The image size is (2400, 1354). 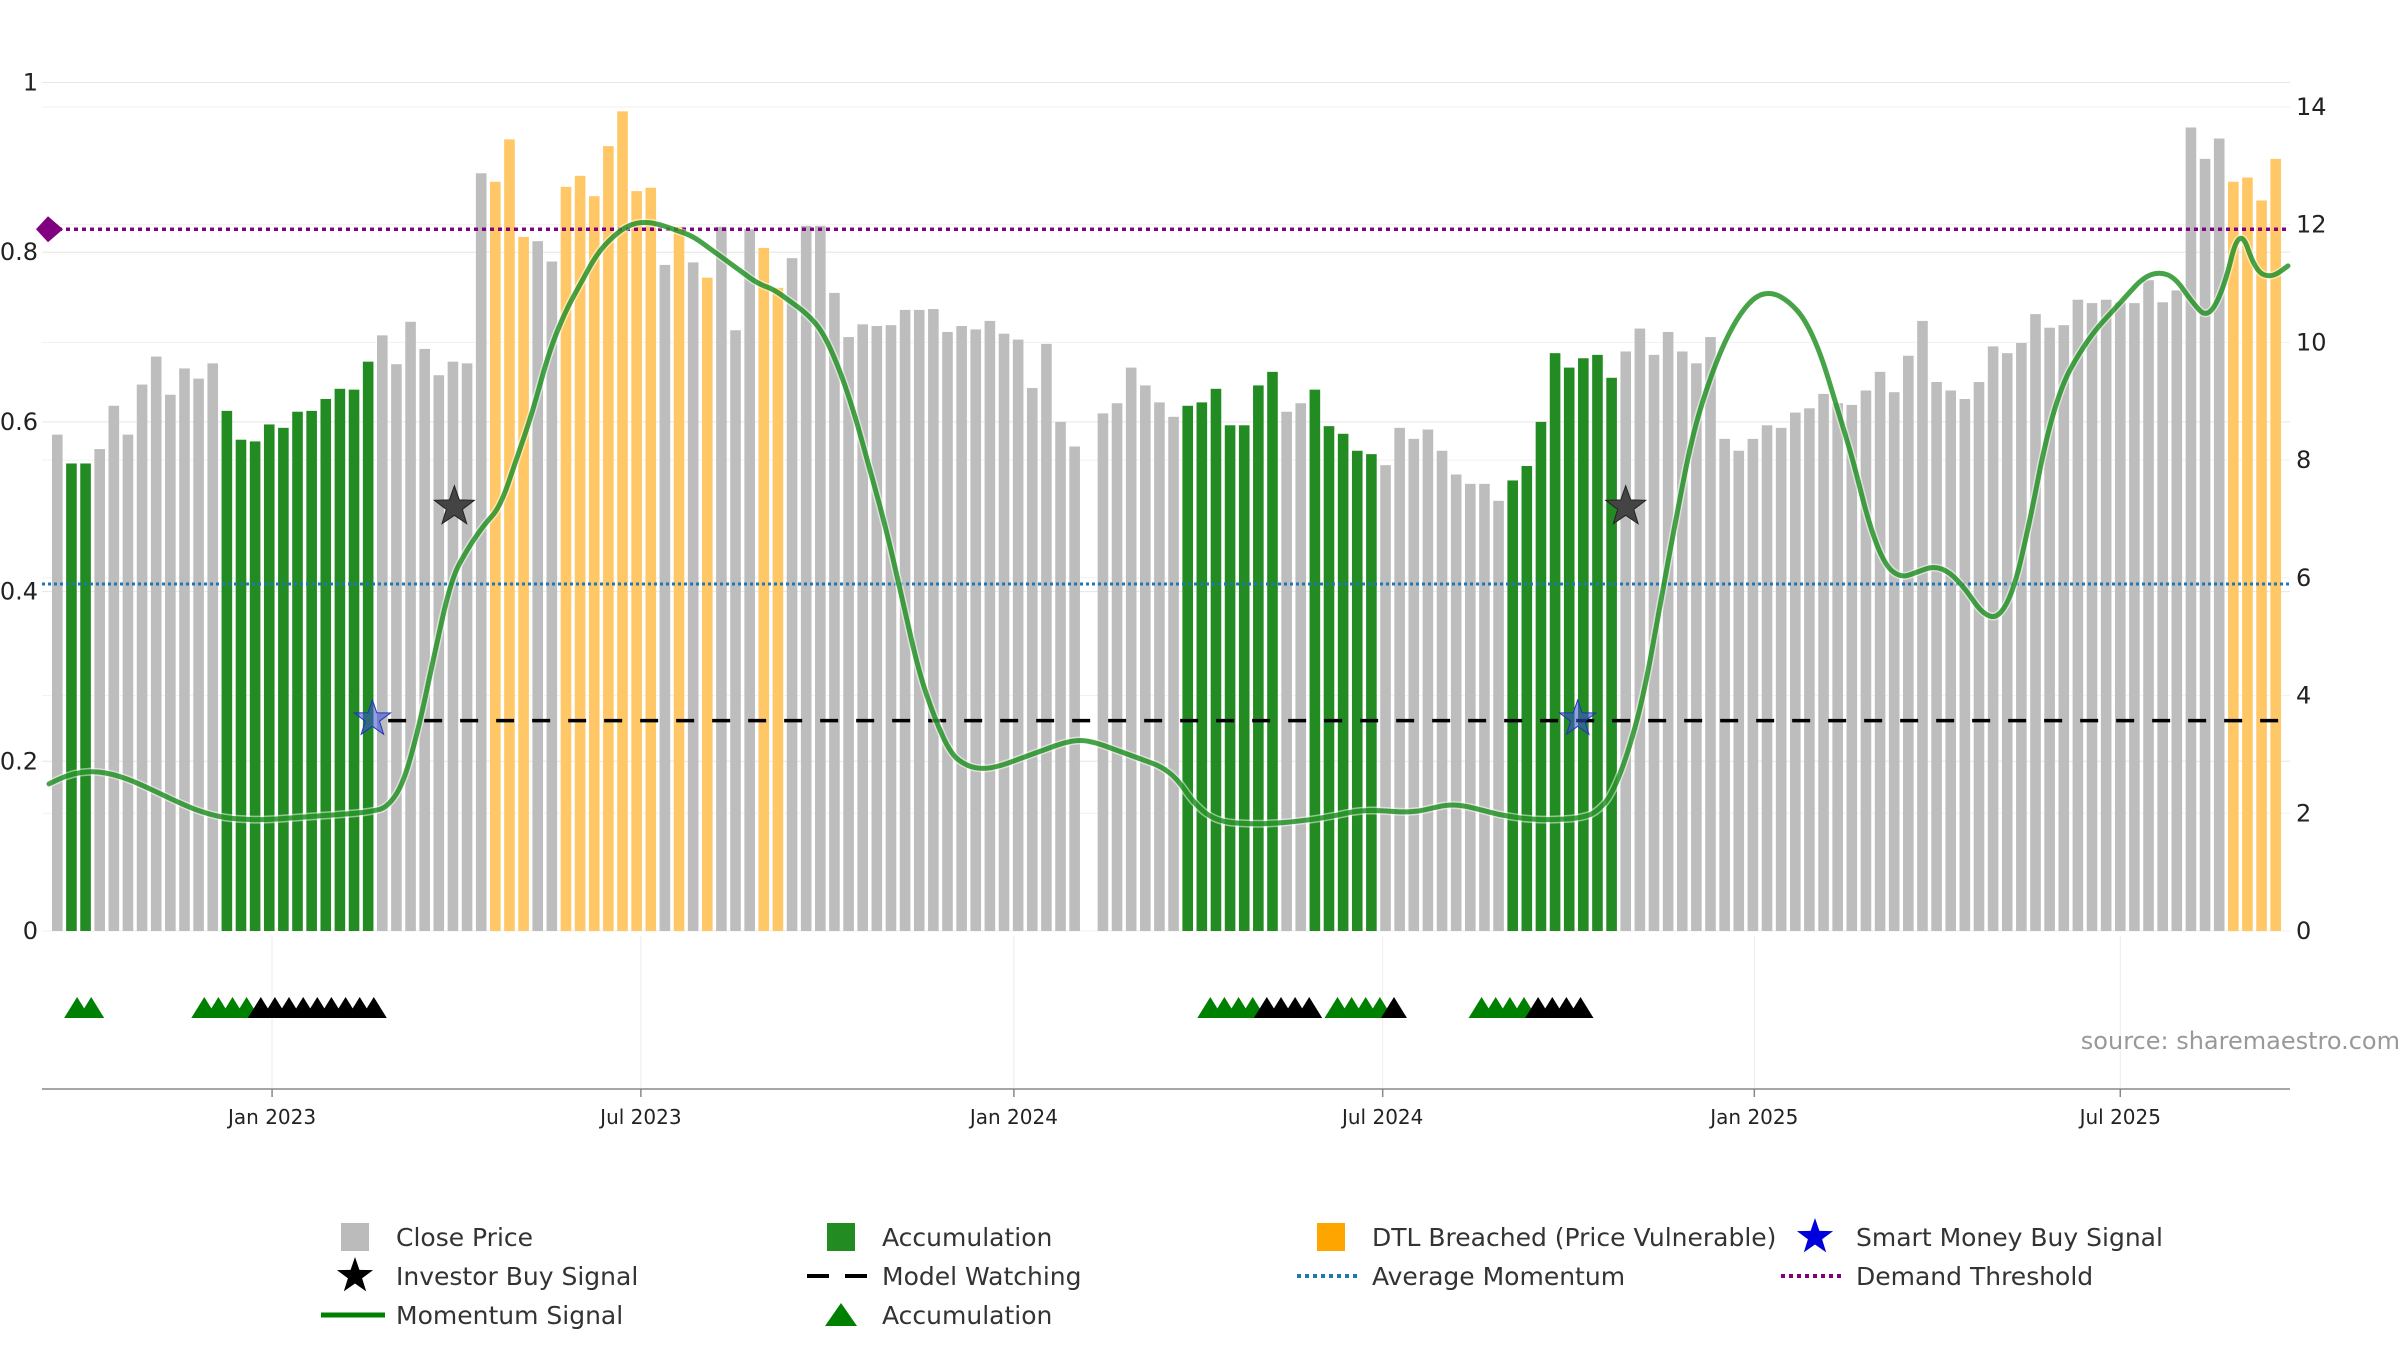 What do you see at coordinates (2303, 813) in the screenshot?
I see `right-tick-label: 2` at bounding box center [2303, 813].